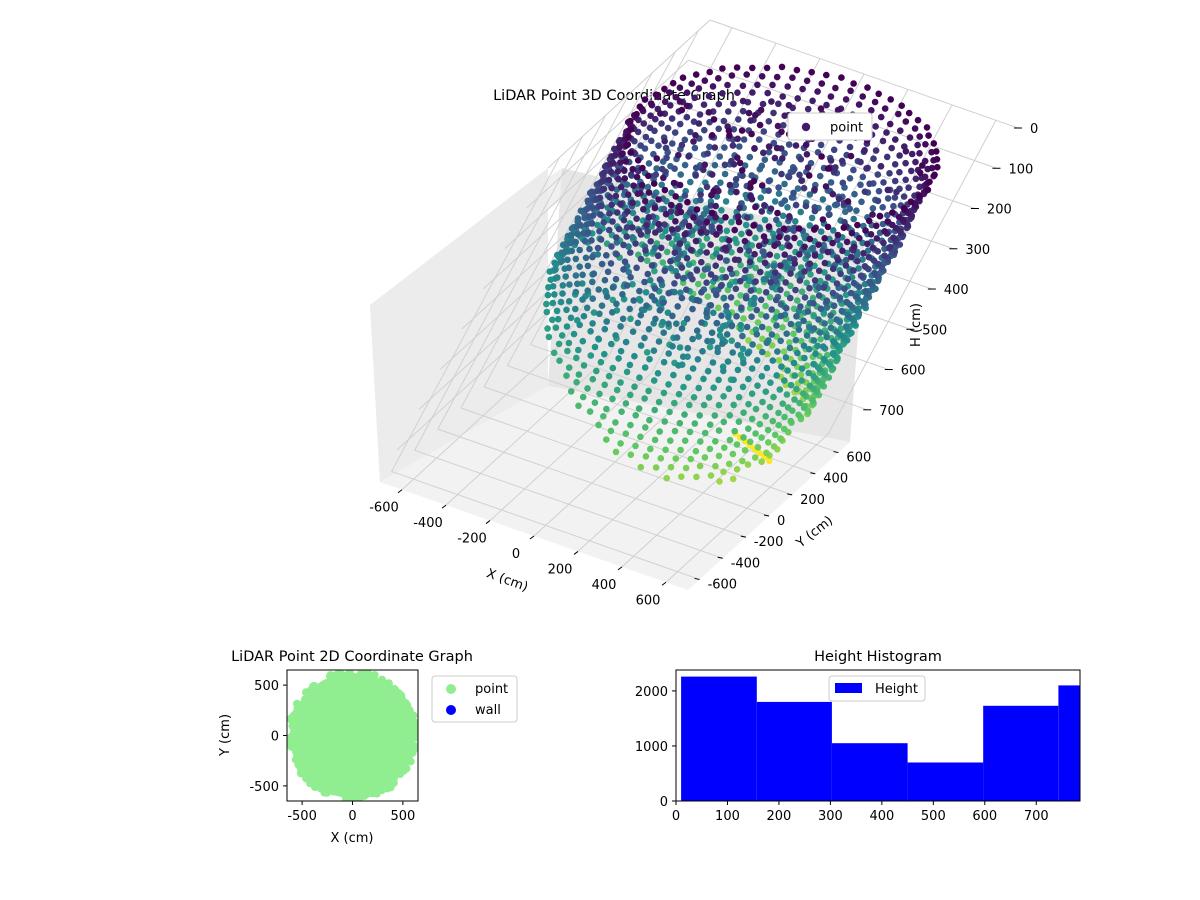 The height and width of the screenshot is (900, 1200). What do you see at coordinates (933, 816) in the screenshot?
I see `tick-label-x-hist: 500` at bounding box center [933, 816].